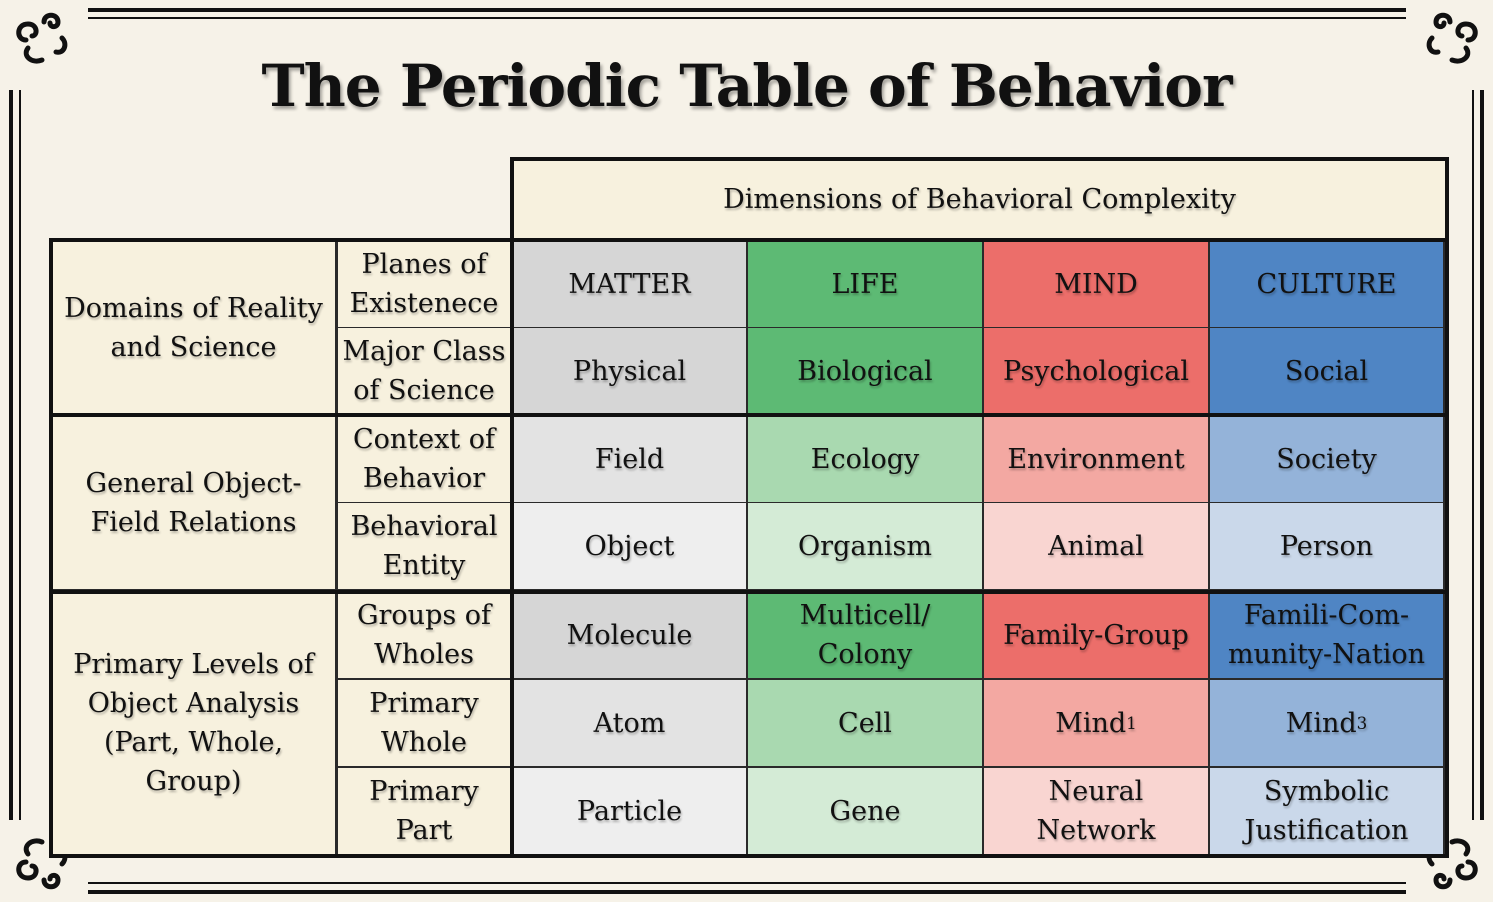 The height and width of the screenshot is (902, 1493). I want to click on cell-text: Psychological, so click(1096, 371).